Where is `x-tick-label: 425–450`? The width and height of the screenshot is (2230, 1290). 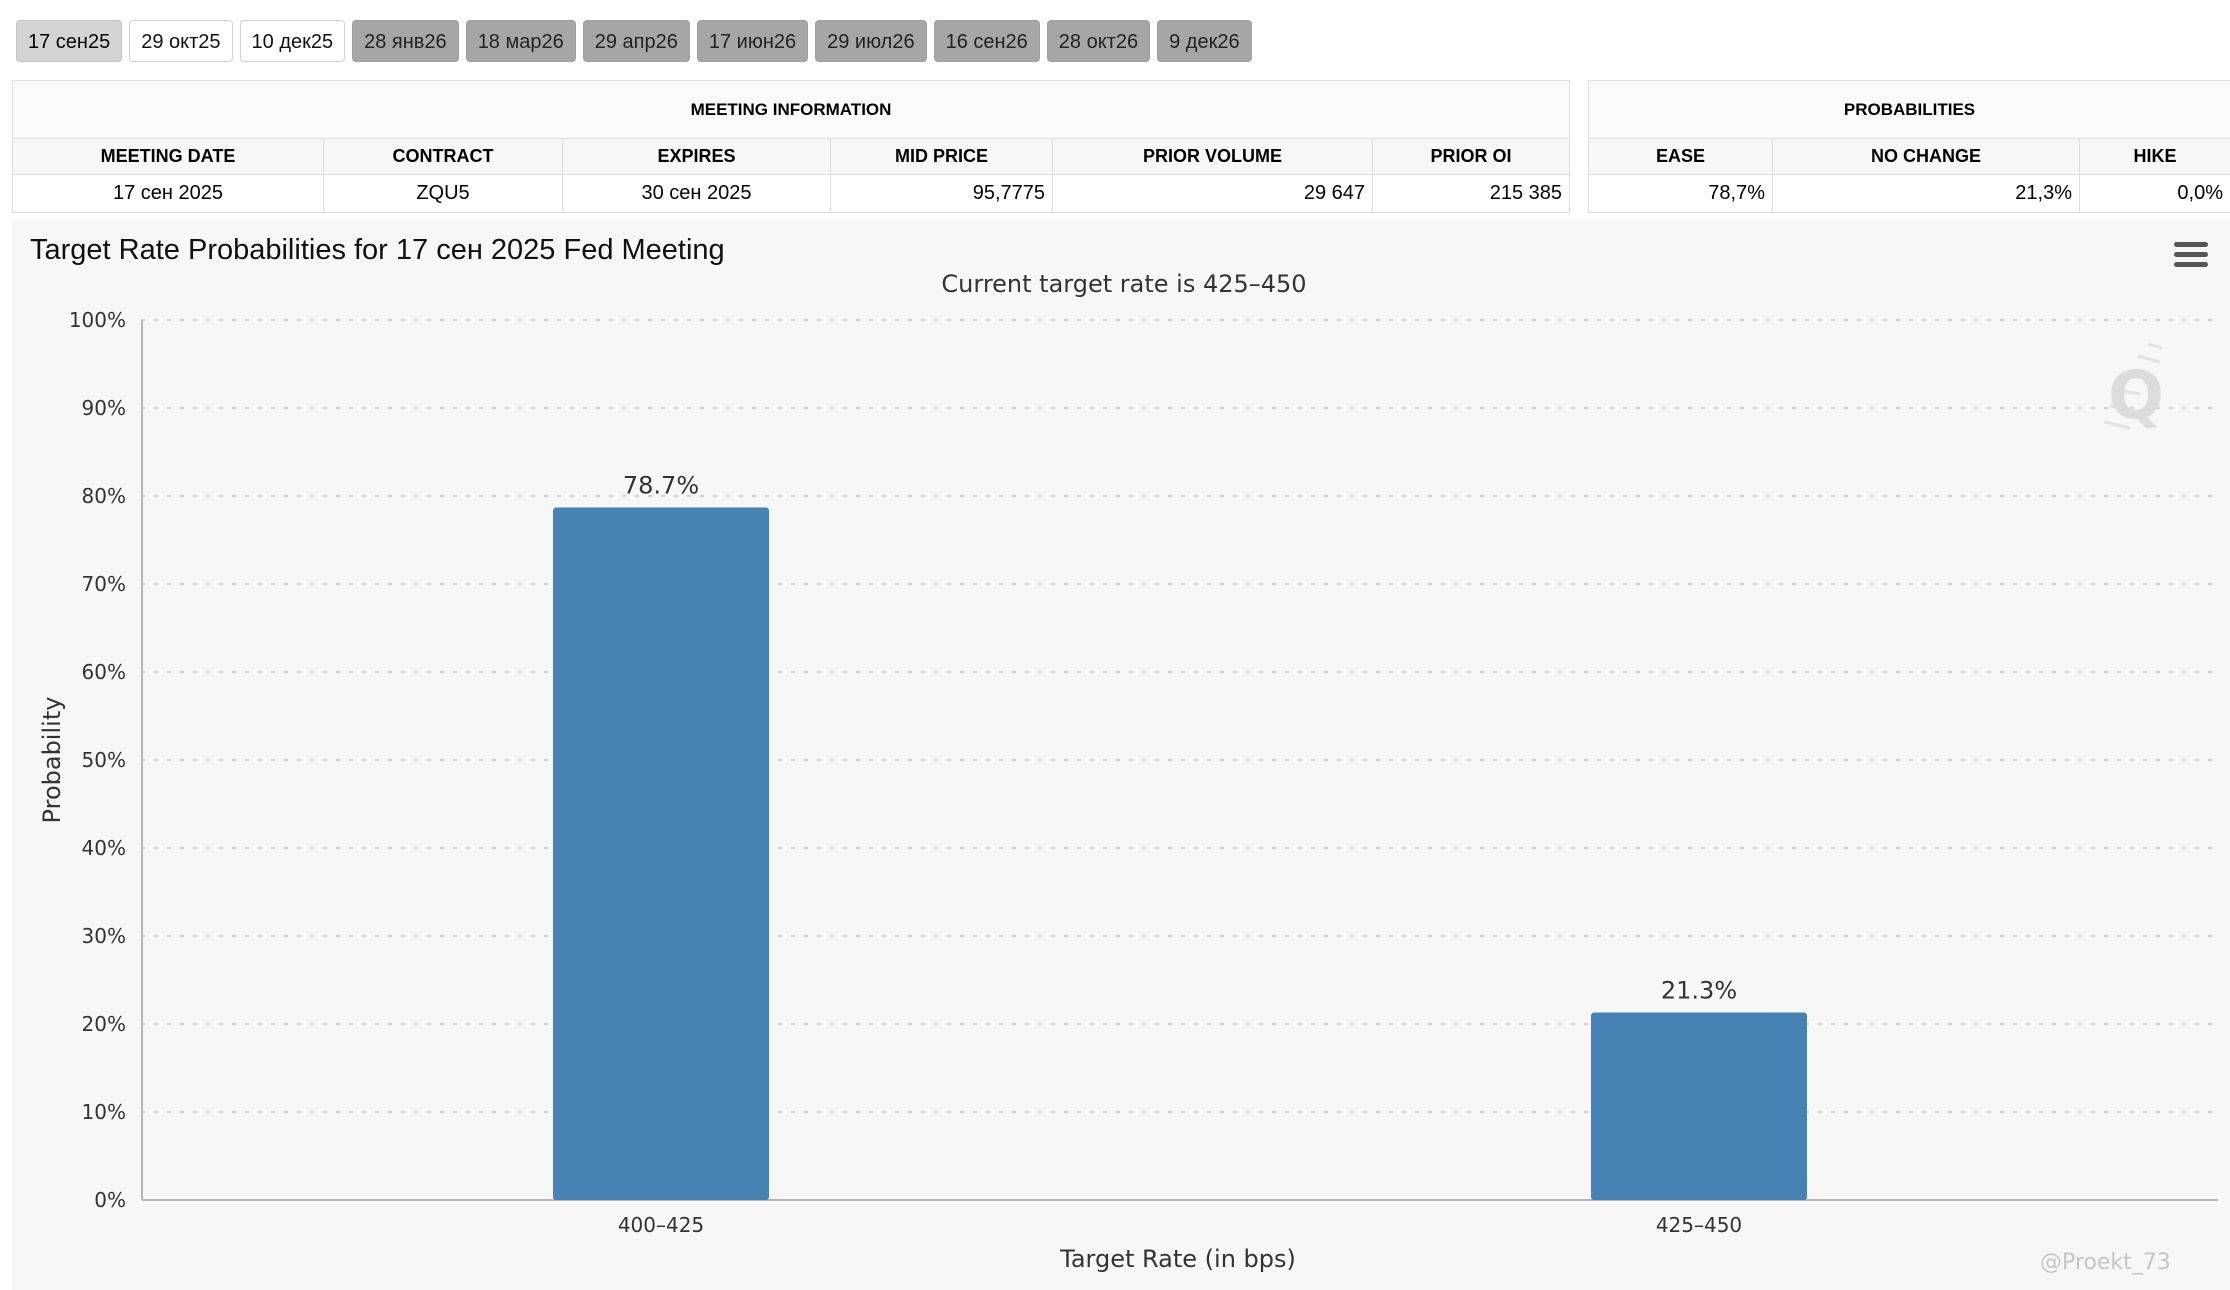 x-tick-label: 425–450 is located at coordinates (1699, 1225).